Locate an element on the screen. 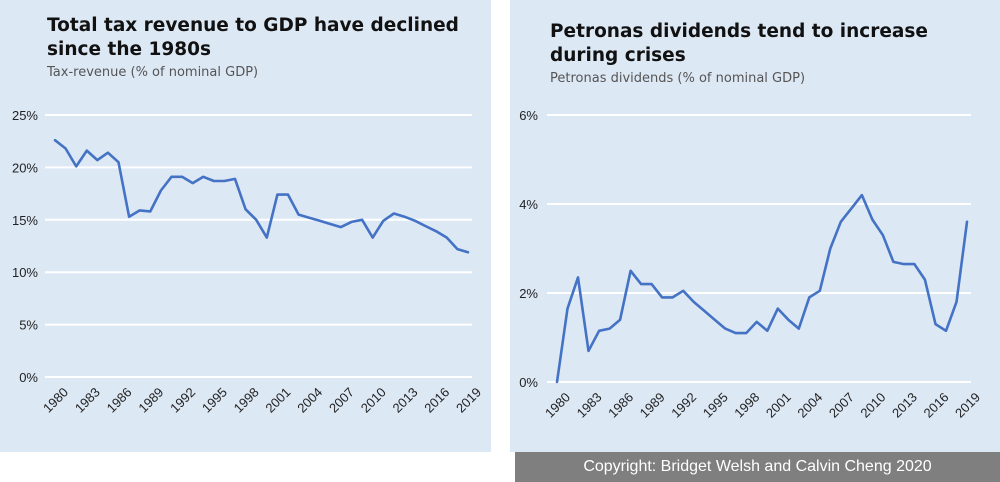  y-tick-label: 20% is located at coordinates (25, 167).